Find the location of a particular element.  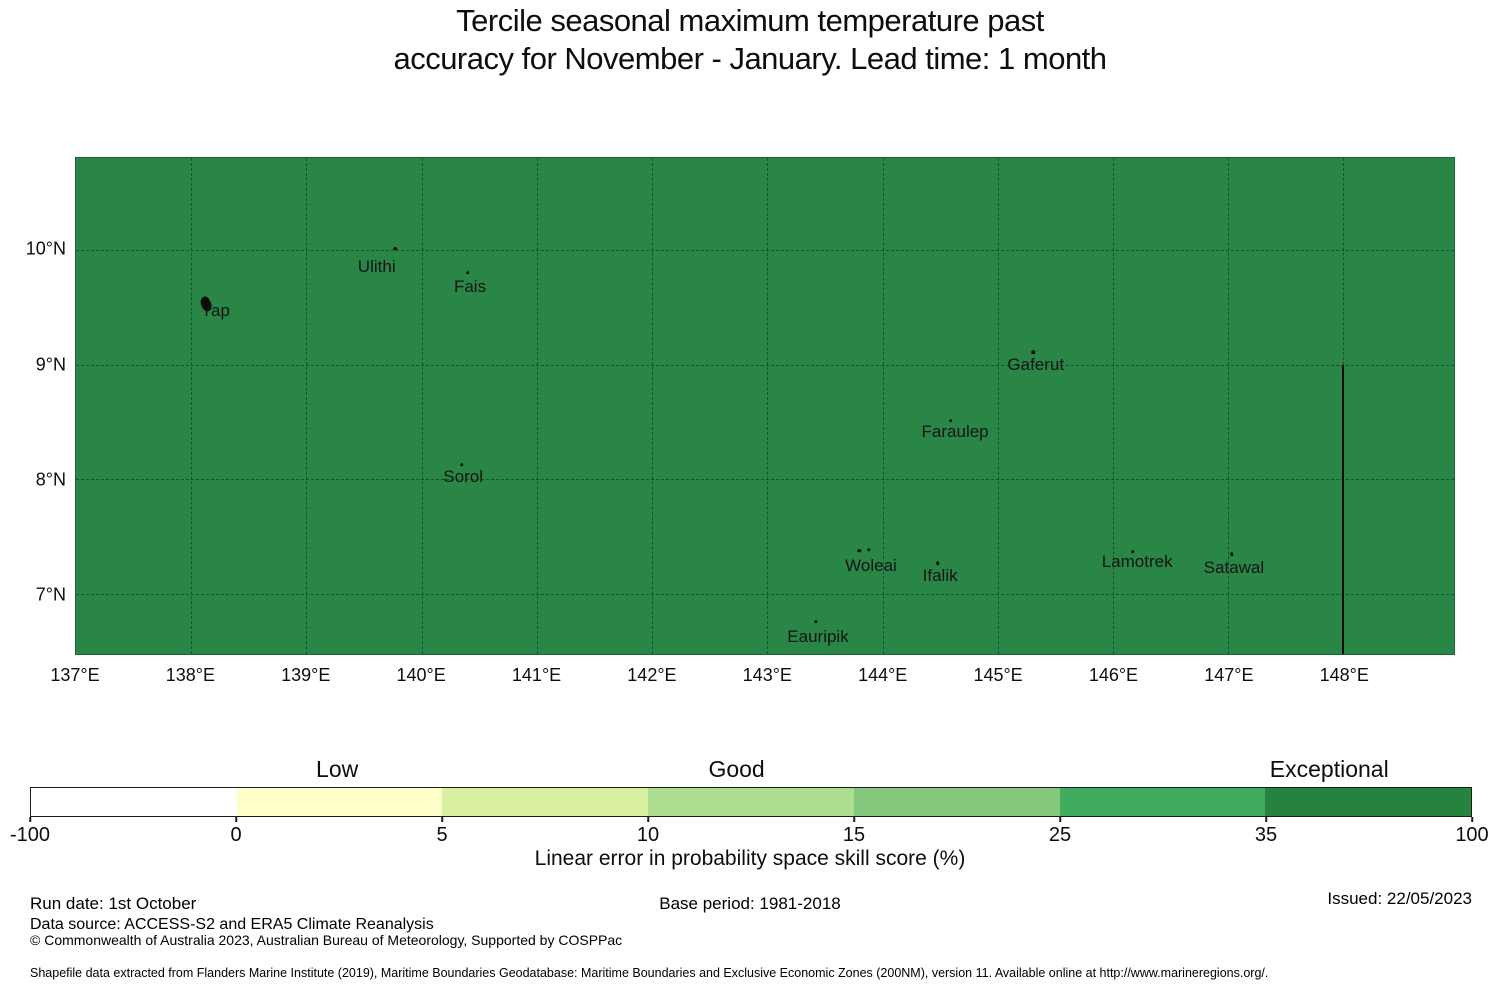

island-label: Satawal is located at coordinates (1234, 567).